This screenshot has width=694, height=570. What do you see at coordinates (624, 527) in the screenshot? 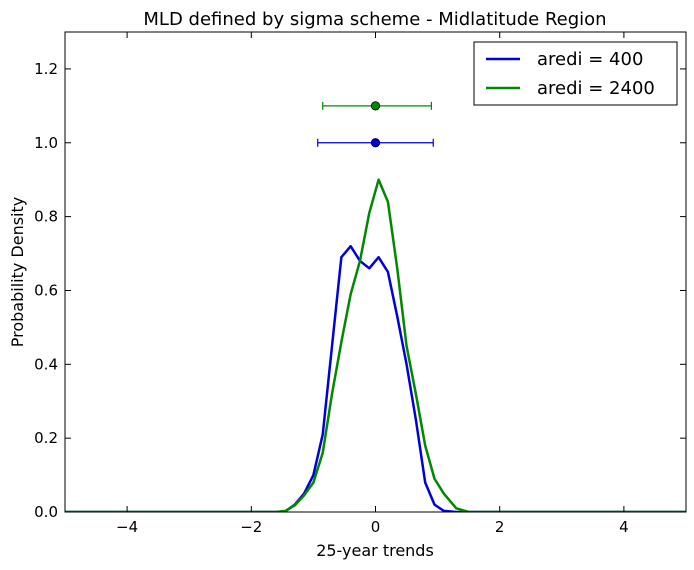
I see `x-tick-label-4: 4` at bounding box center [624, 527].